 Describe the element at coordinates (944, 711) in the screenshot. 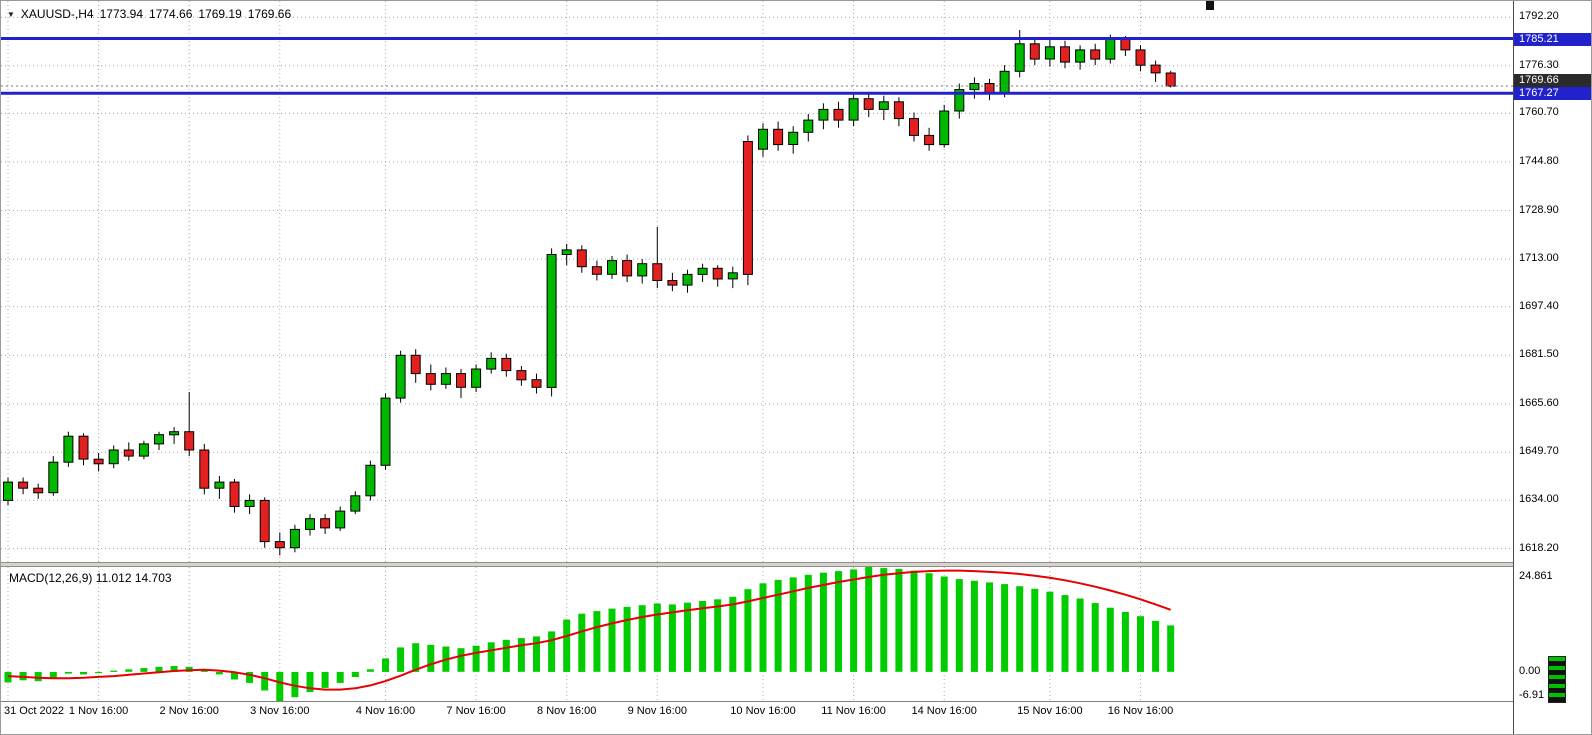

I see `time-axis-label: 14 Nov 16:00` at that location.